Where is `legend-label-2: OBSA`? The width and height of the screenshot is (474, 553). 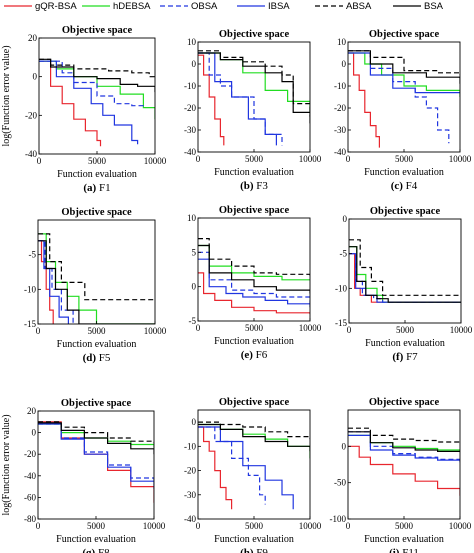 legend-label-2: OBSA is located at coordinates (204, 6).